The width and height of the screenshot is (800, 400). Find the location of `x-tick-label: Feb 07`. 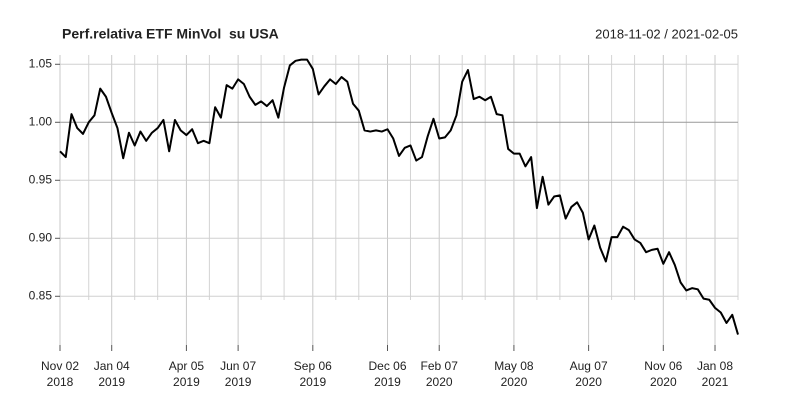

x-tick-label: Feb 07 is located at coordinates (440, 366).